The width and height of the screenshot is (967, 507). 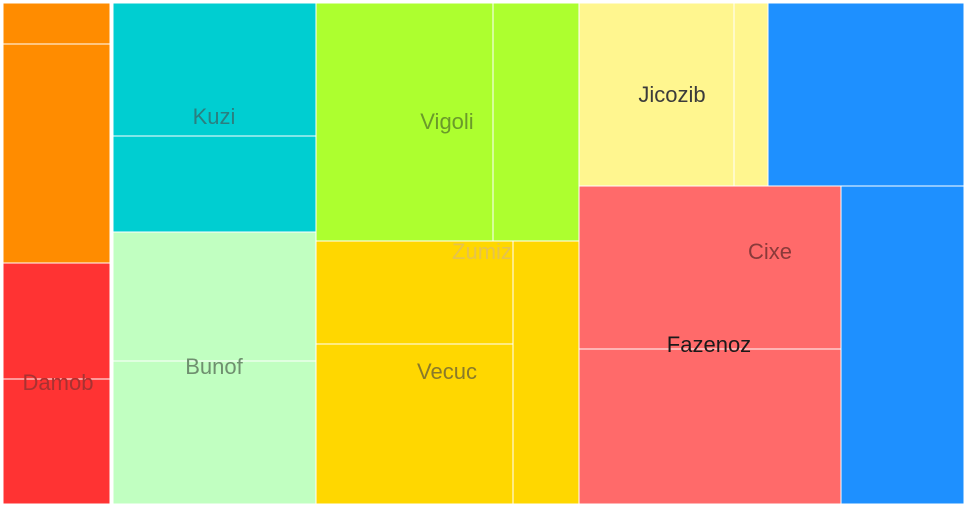 I want to click on label-fazenoz: Fazenoz, so click(x=709, y=344).